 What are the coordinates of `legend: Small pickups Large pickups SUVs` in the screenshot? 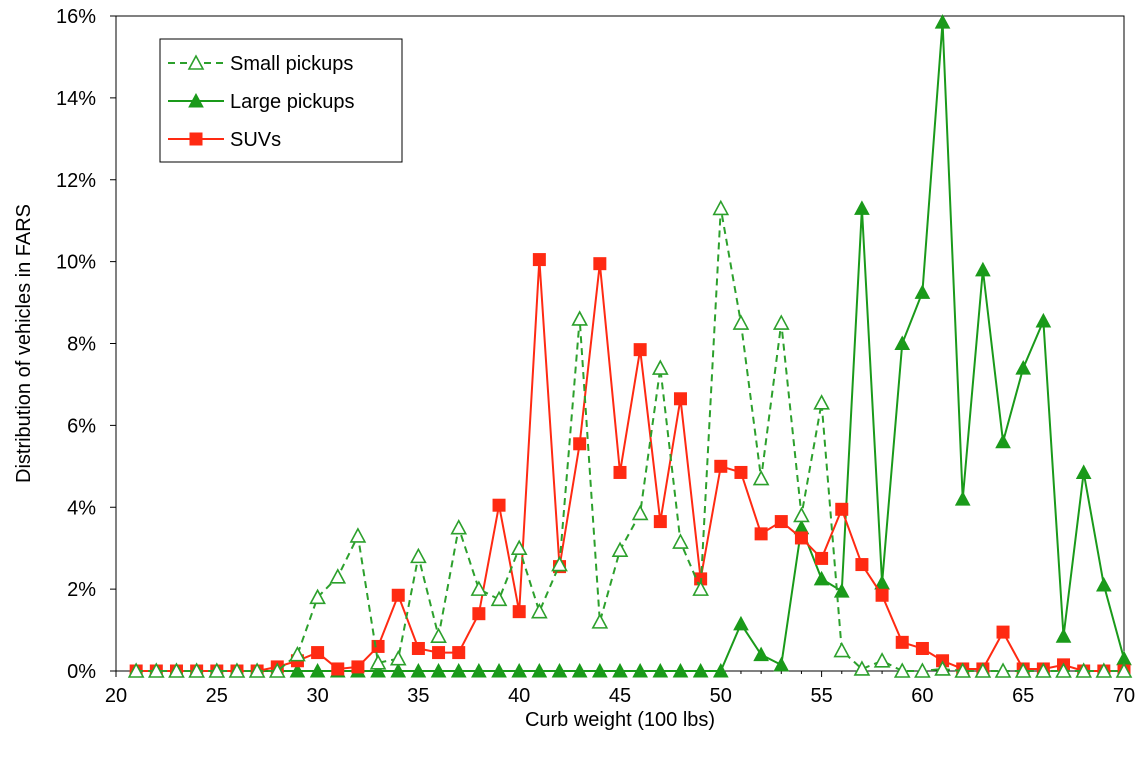 It's located at (281, 100).